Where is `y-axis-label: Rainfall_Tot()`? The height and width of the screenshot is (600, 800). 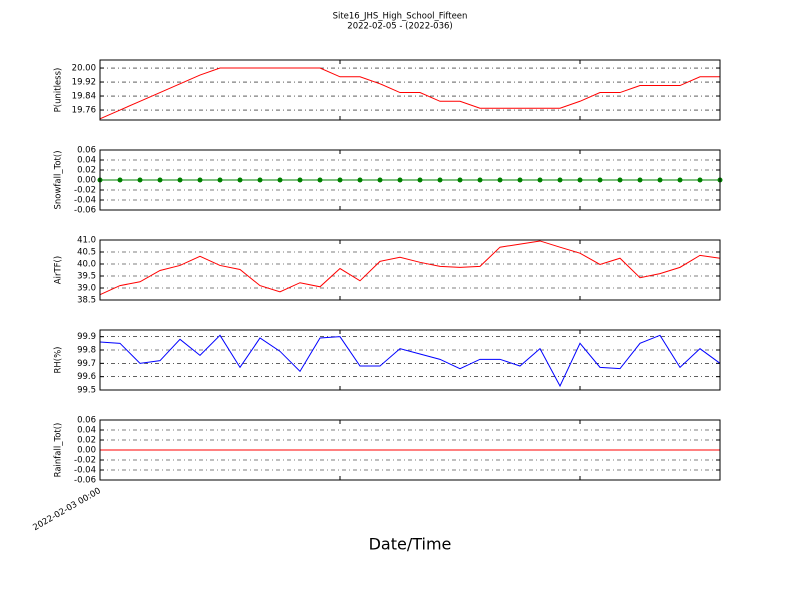 y-axis-label: Rainfall_Tot() is located at coordinates (59, 450).